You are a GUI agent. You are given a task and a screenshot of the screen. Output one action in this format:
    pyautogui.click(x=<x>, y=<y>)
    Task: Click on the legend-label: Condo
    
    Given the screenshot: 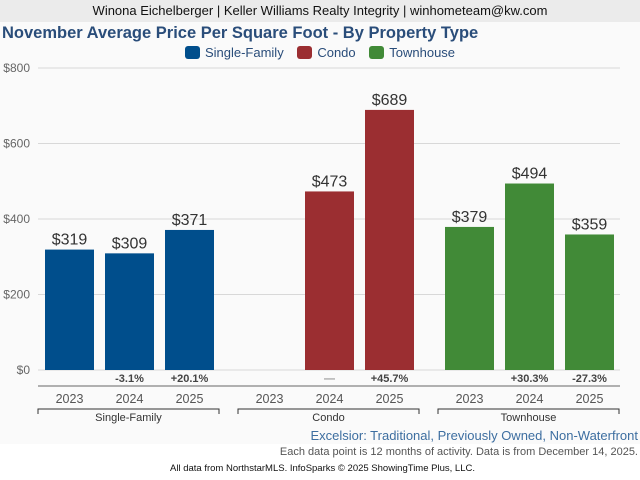 What is the action you would take?
    pyautogui.click(x=336, y=52)
    